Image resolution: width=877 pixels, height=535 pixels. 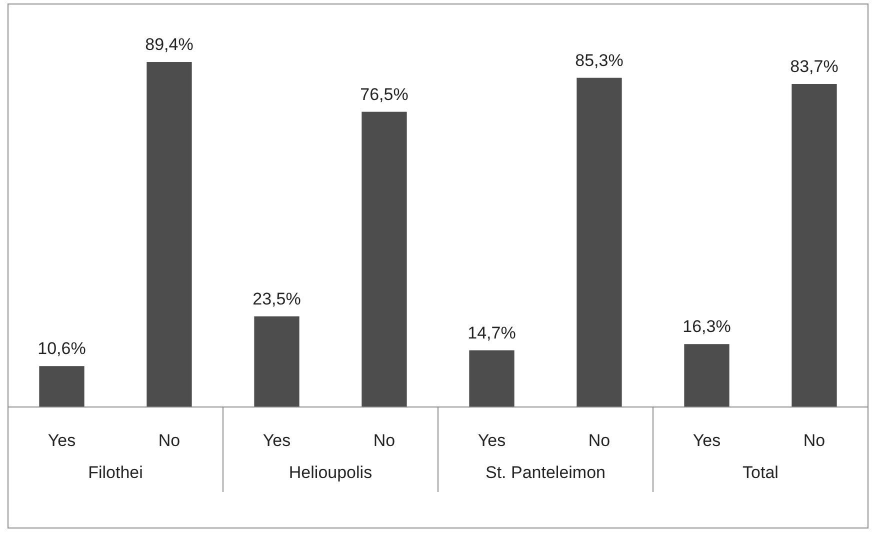 I want to click on data-label: 10,6%, so click(x=62, y=348).